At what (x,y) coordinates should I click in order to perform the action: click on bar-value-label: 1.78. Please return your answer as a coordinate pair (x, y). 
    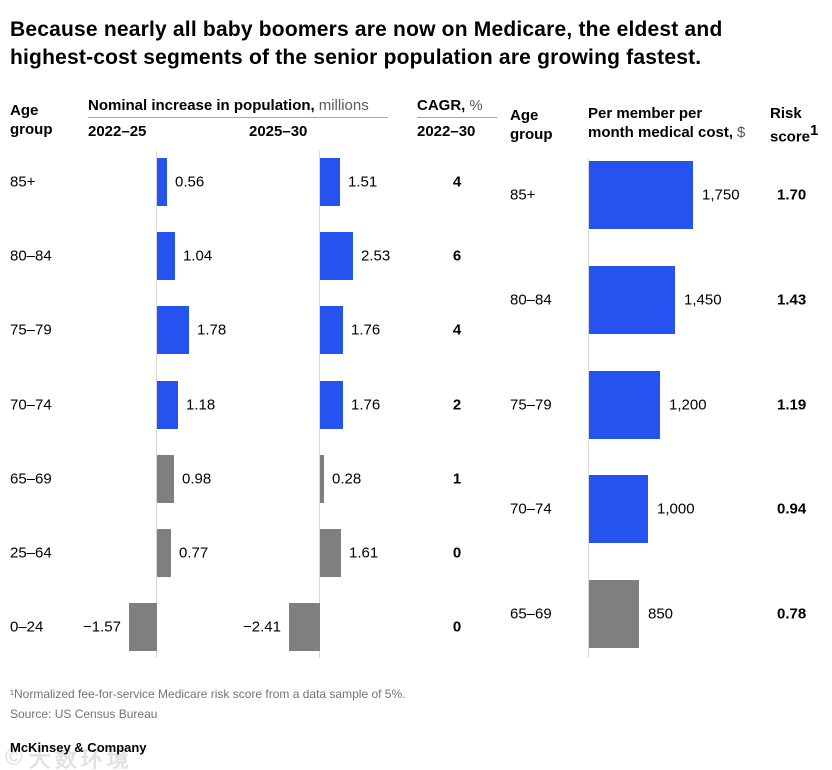
    Looking at the image, I should click on (212, 330).